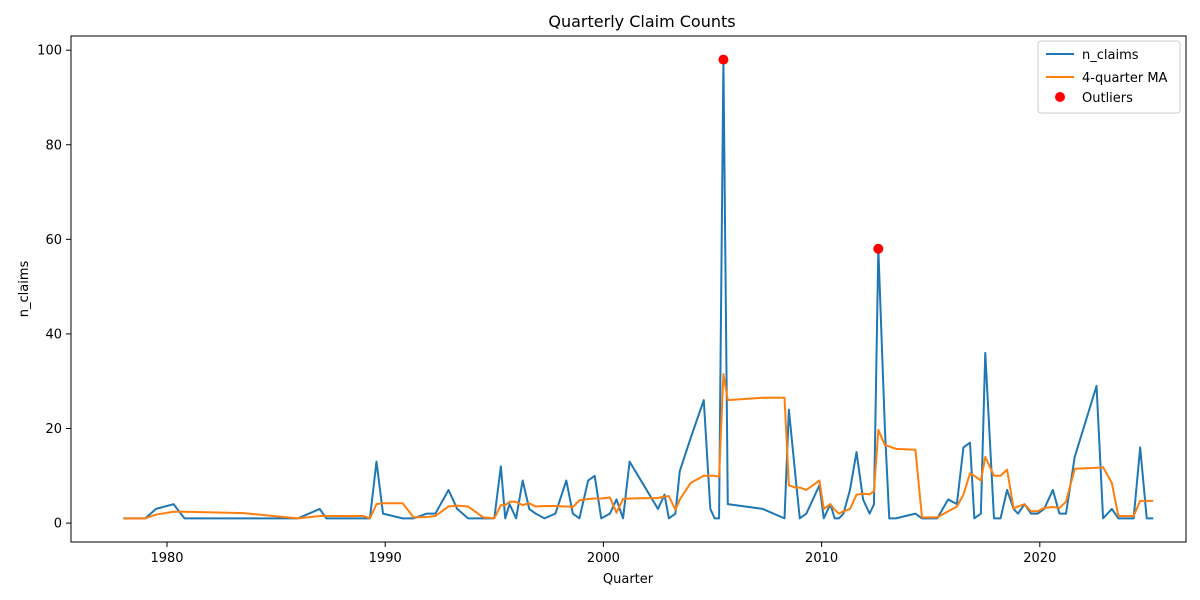 This screenshot has width=1200, height=600. What do you see at coordinates (1125, 78) in the screenshot?
I see `legend-label-ma: 4-quarter MA` at bounding box center [1125, 78].